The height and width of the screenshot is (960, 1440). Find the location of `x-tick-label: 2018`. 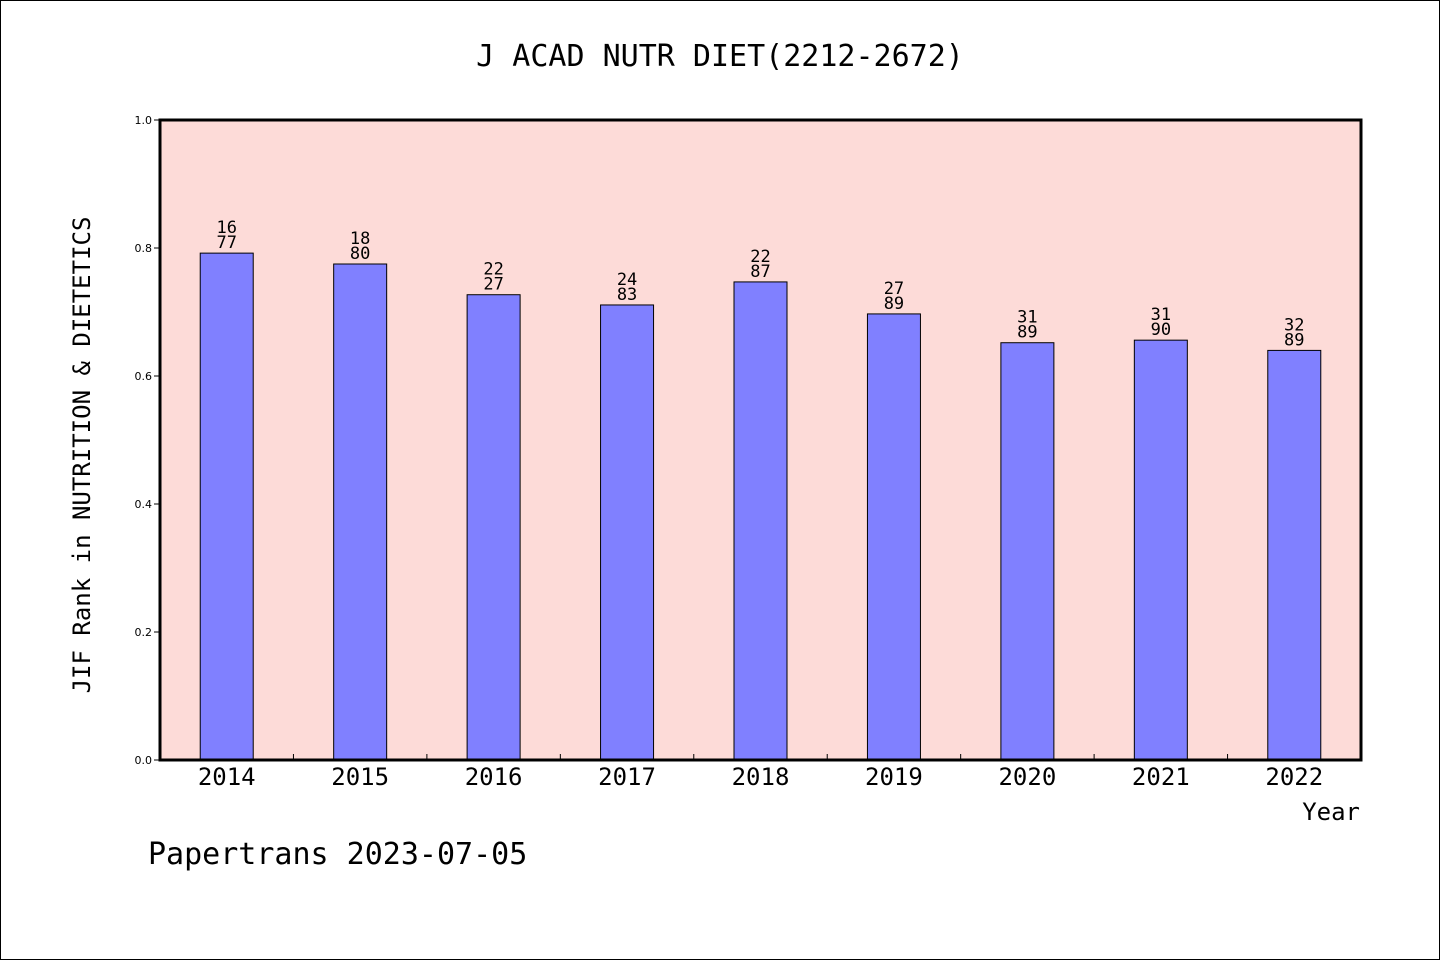

x-tick-label: 2018 is located at coordinates (761, 777).